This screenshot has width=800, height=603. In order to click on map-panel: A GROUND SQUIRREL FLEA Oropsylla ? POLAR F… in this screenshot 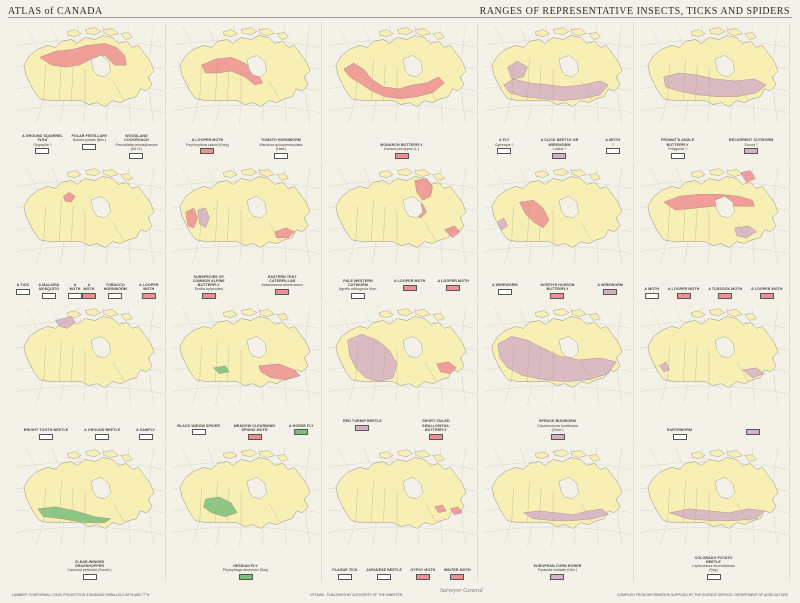, I will do `click(90, 91)`.